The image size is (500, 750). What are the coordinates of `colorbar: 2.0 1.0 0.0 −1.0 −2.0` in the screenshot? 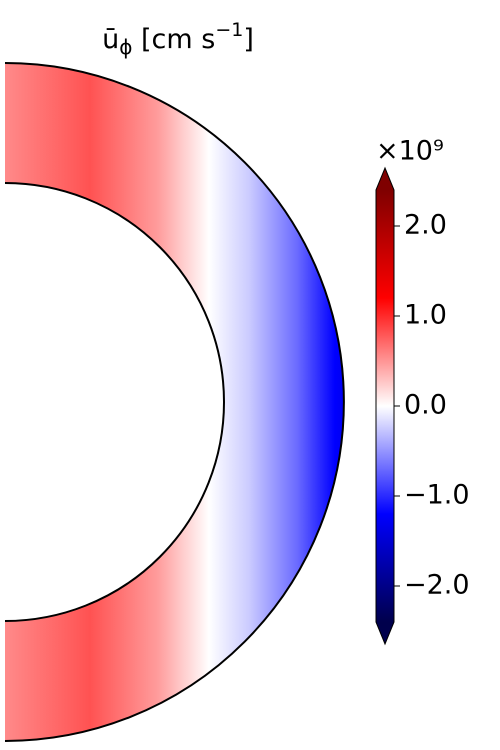 It's located at (422, 406).